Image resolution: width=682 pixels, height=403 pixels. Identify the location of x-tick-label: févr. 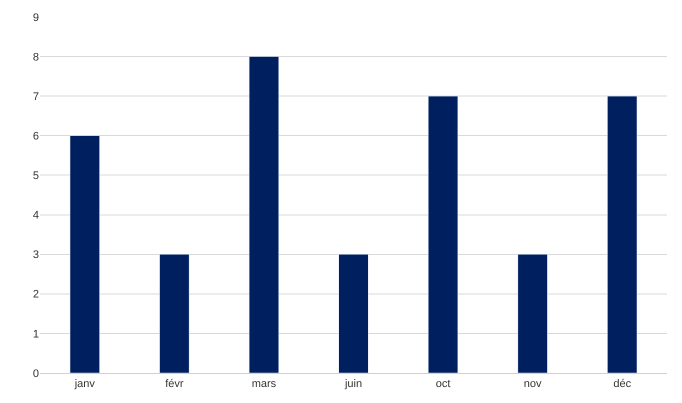
(174, 384).